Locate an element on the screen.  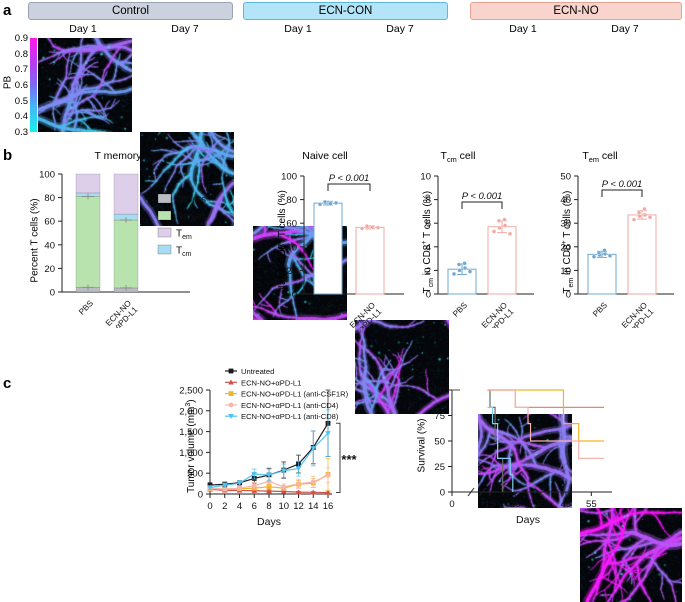
day-label-ecnno-day7: Day 7 is located at coordinates (625, 29).